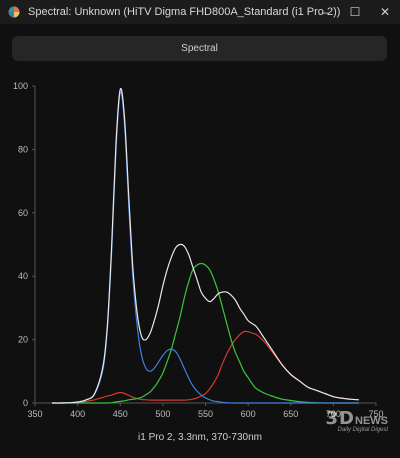 Image resolution: width=400 pixels, height=458 pixels. Describe the element at coordinates (385, 12) in the screenshot. I see `close-button: ✕` at that location.